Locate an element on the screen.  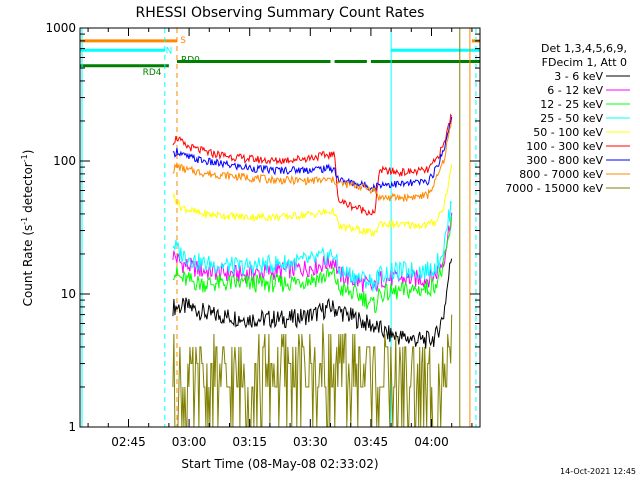
y-axis-label-sup-2: -1 is located at coordinates (24, 158).